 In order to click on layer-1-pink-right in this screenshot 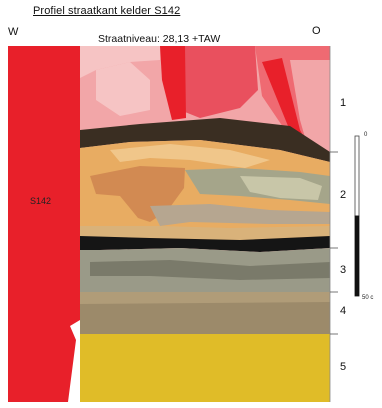, I will do `click(310, 107)`.